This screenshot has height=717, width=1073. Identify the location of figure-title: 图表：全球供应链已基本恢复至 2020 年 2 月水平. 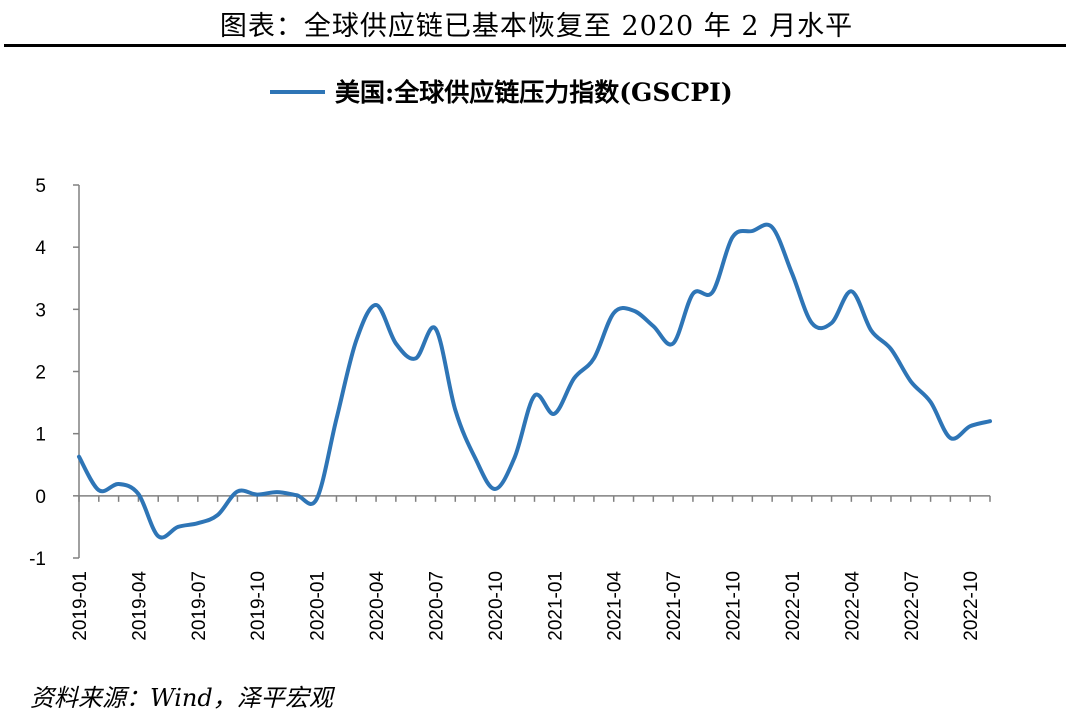
(536, 26).